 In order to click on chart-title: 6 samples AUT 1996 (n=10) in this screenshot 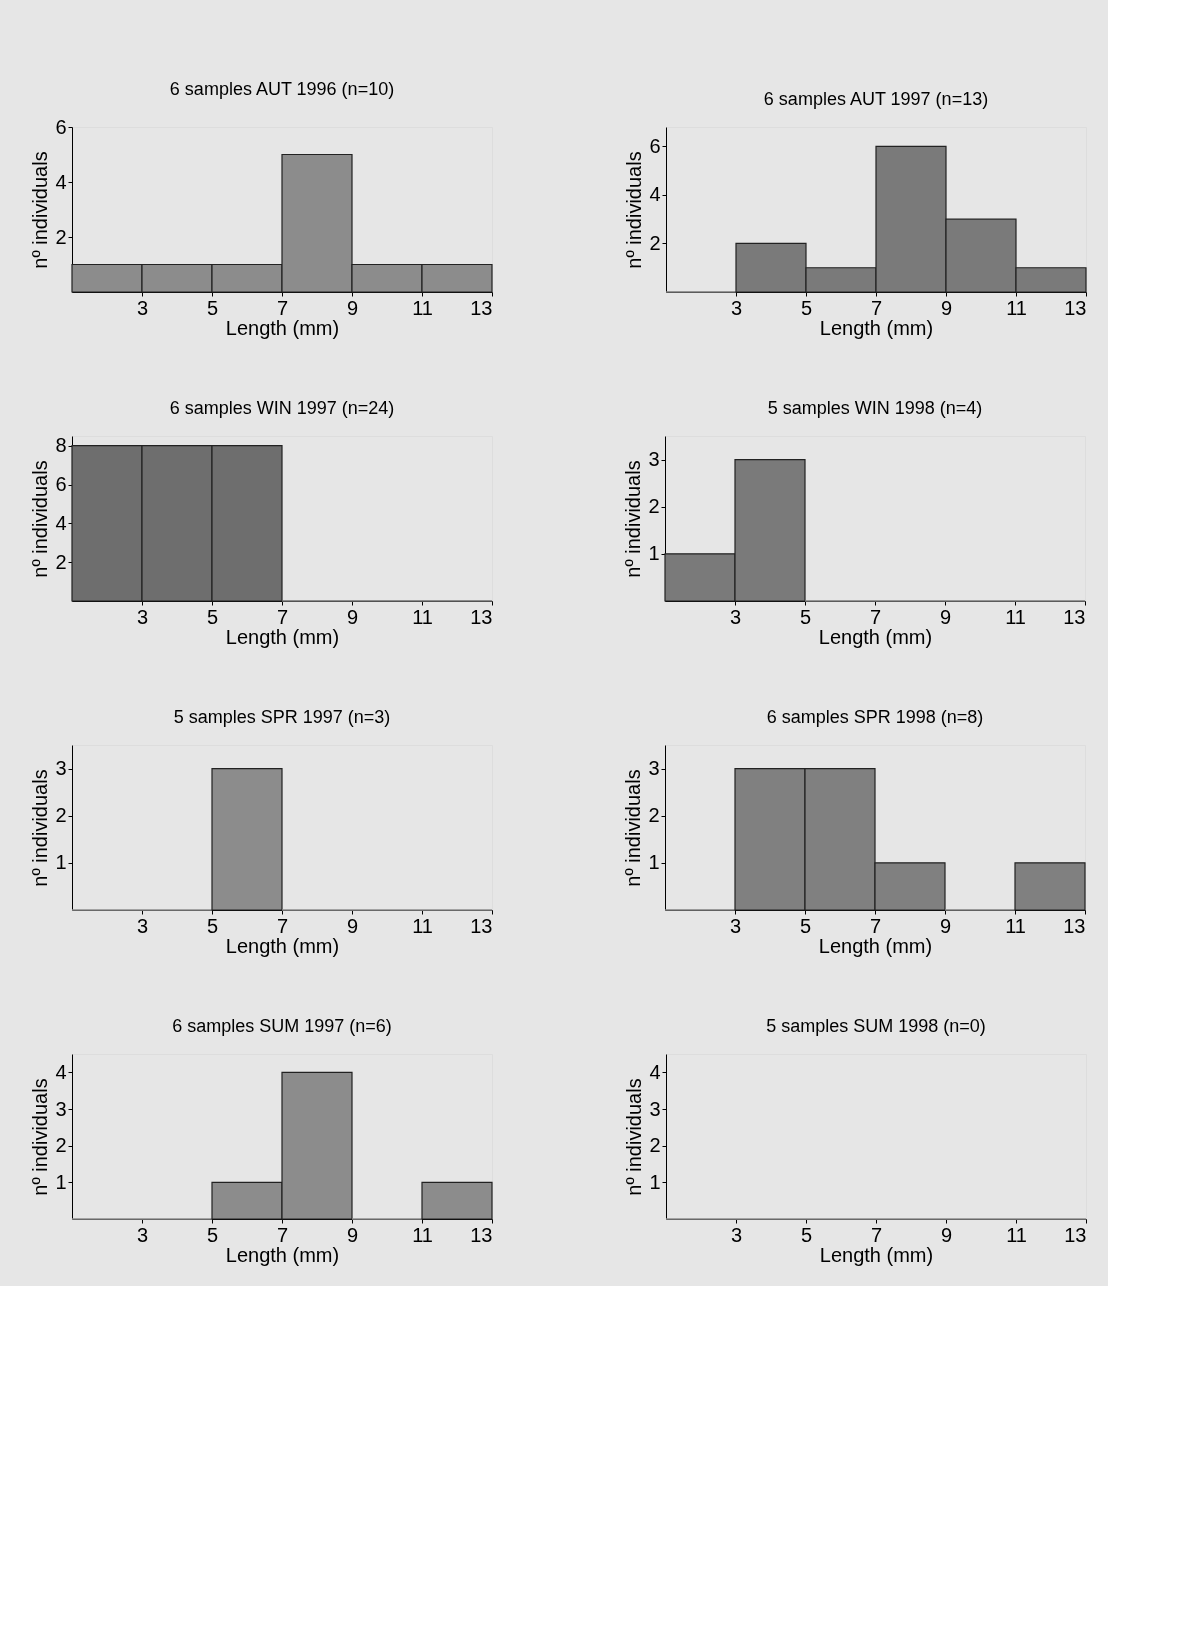, I will do `click(282, 89)`.